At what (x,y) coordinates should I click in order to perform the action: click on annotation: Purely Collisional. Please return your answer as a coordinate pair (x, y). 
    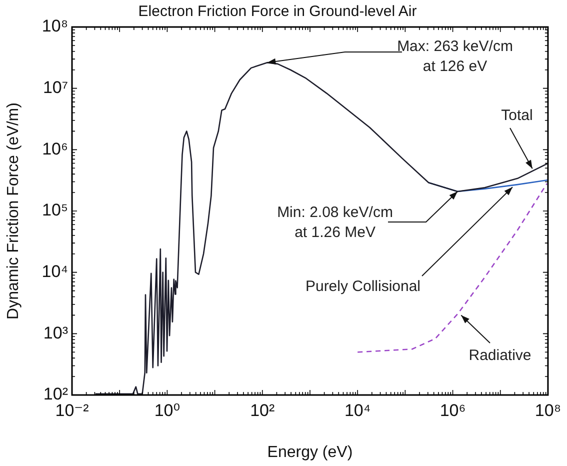
    Looking at the image, I should click on (363, 287).